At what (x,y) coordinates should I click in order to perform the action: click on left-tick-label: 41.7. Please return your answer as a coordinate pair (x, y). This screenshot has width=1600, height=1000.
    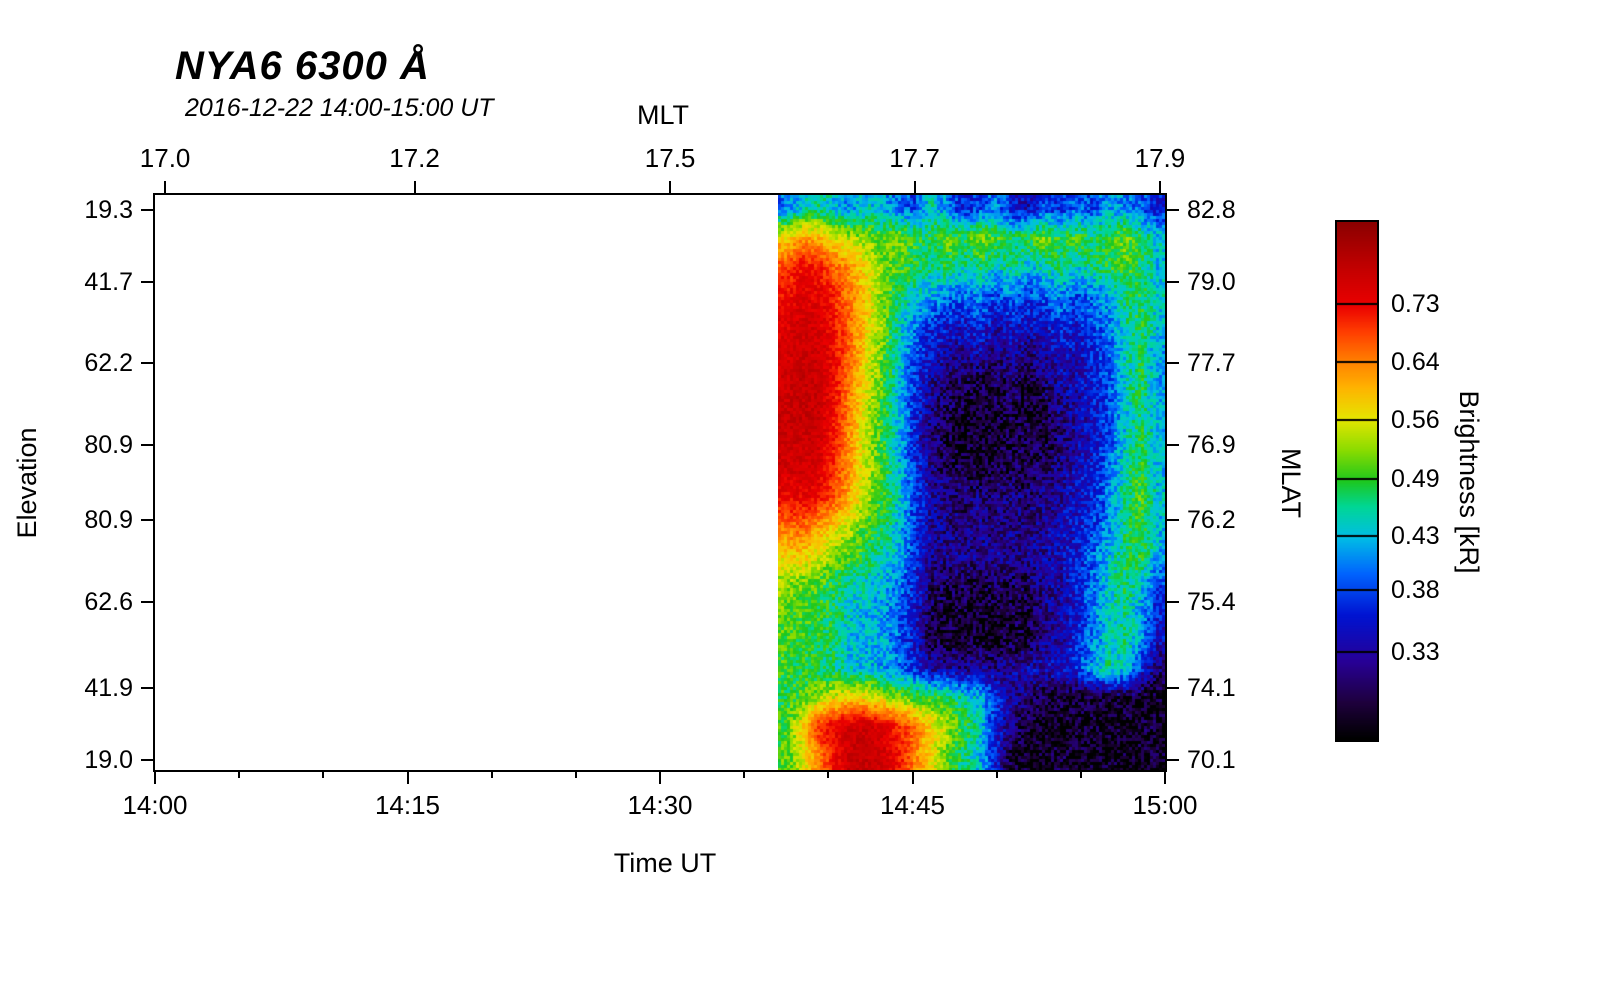
    Looking at the image, I should click on (108, 281).